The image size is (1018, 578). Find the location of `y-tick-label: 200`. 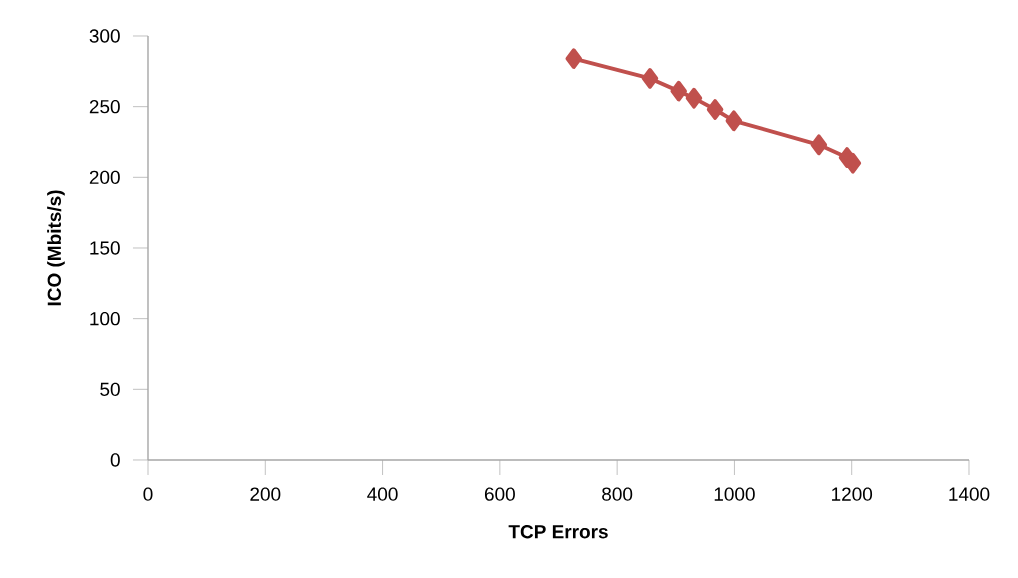

y-tick-label: 200 is located at coordinates (104, 177).